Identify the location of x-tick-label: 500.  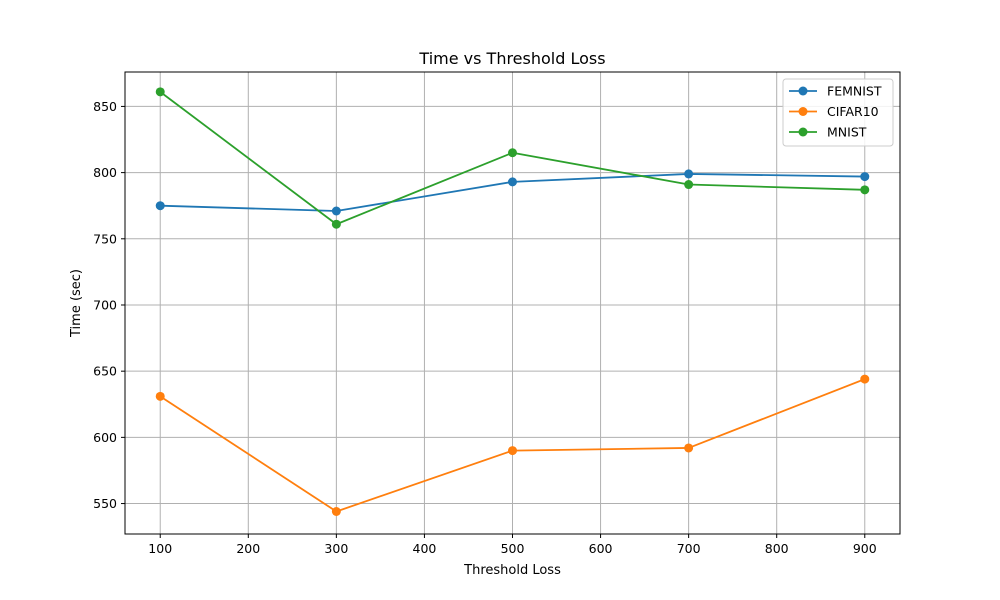
(513, 548).